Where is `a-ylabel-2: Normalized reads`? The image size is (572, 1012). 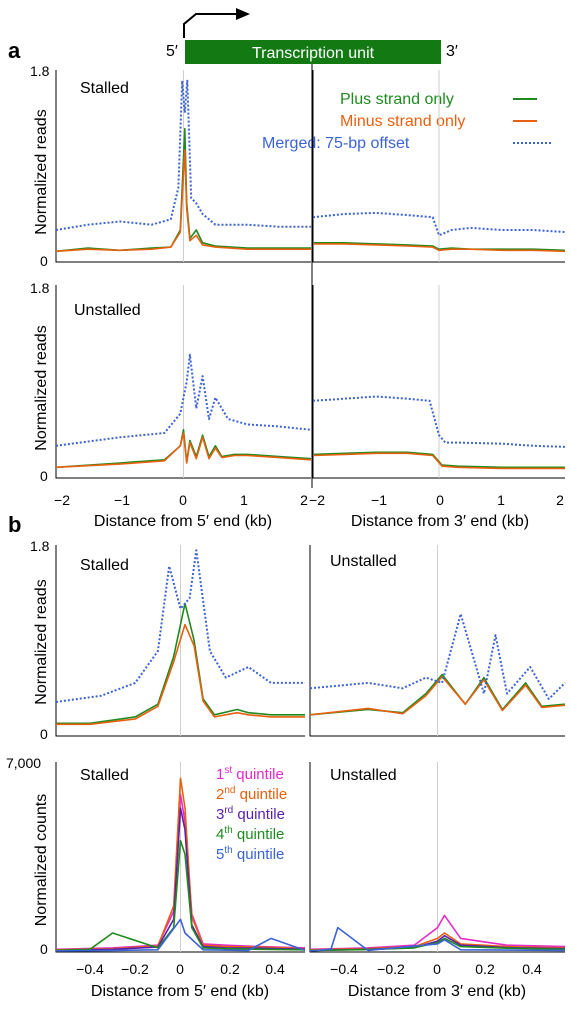 a-ylabel-2: Normalized reads is located at coordinates (41, 387).